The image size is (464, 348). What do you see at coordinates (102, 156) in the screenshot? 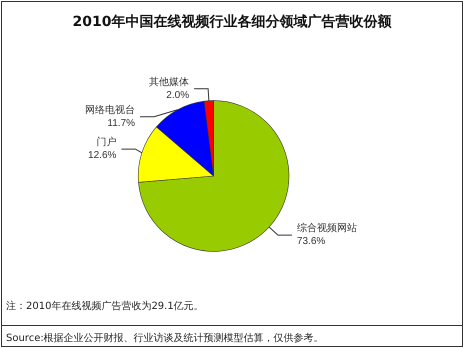
I see `data-label: 12.6%` at bounding box center [102, 156].